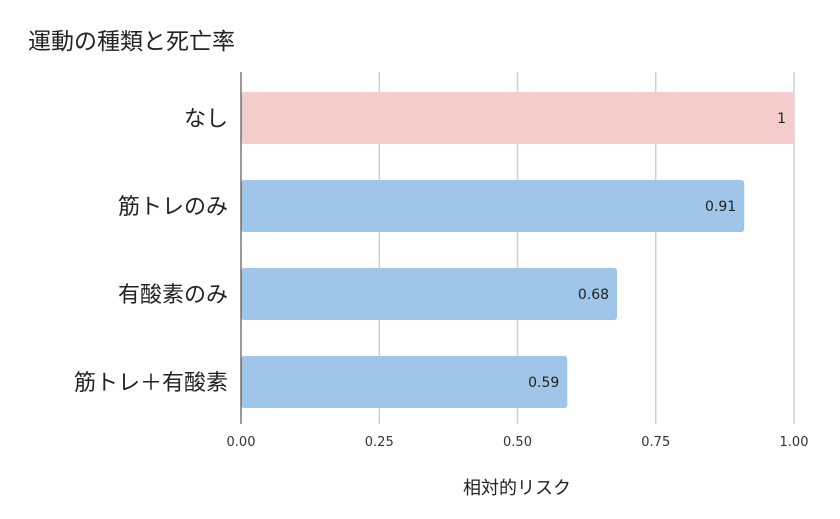  What do you see at coordinates (173, 295) in the screenshot?
I see `category-label: 有酸素のみ` at bounding box center [173, 295].